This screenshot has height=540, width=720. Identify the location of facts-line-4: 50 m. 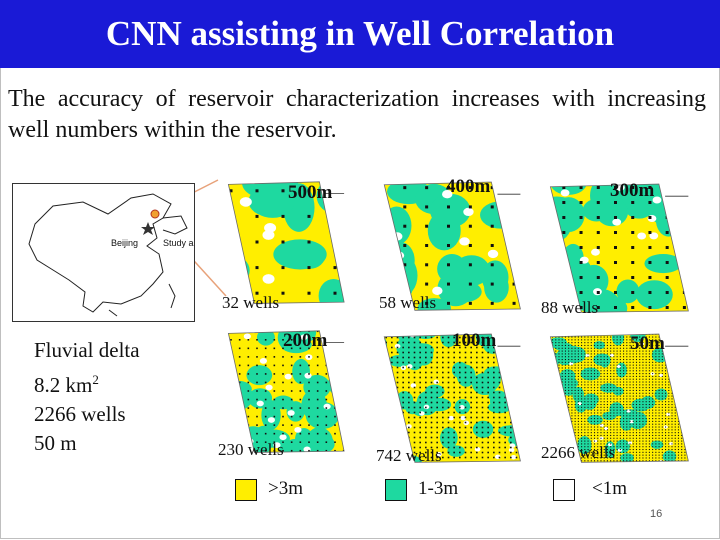
(55, 443).